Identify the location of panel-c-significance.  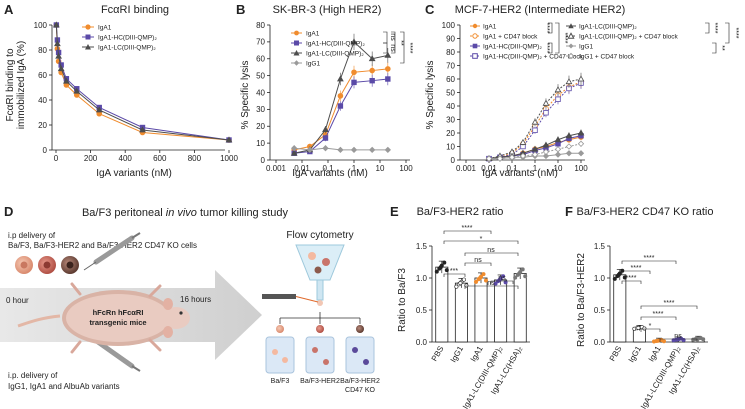
(639, 38).